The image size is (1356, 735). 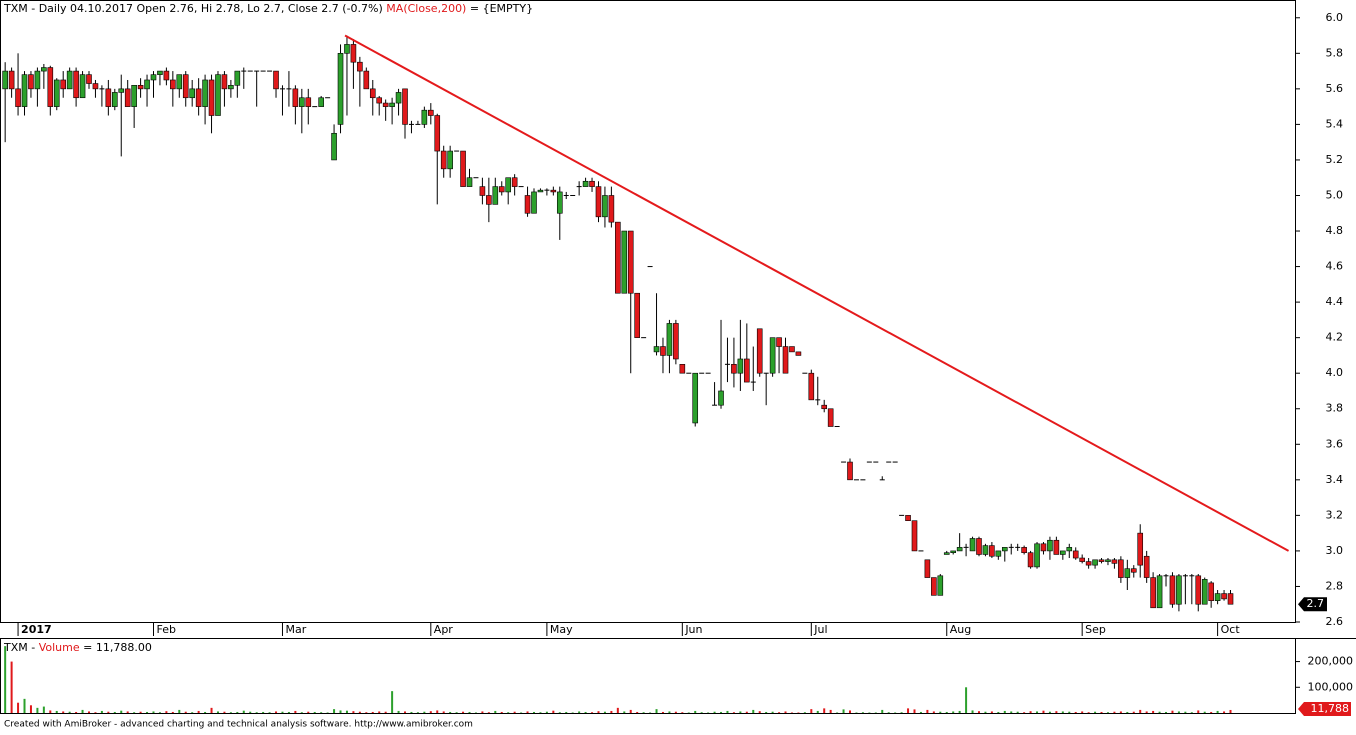 What do you see at coordinates (36, 629) in the screenshot?
I see `x-tick-label: 2017` at bounding box center [36, 629].